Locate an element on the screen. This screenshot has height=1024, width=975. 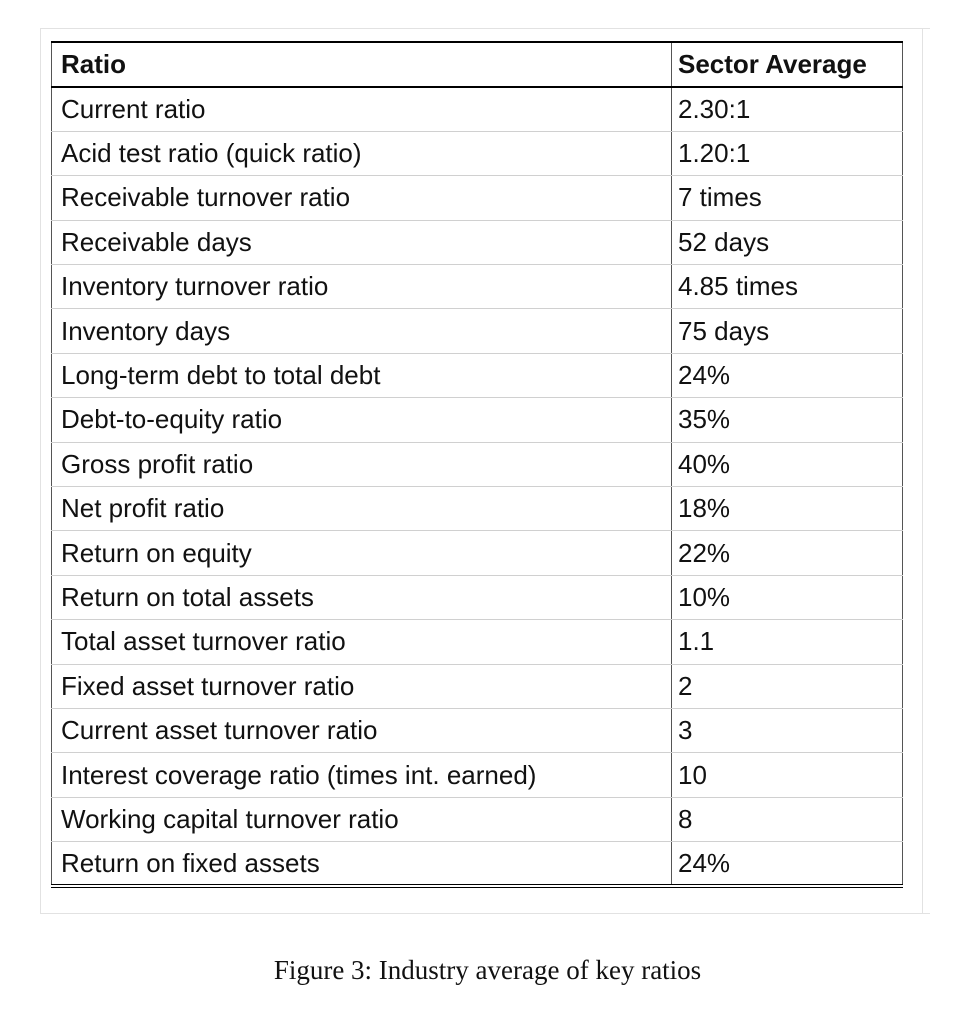
sector-average-cell: 18% is located at coordinates (787, 509).